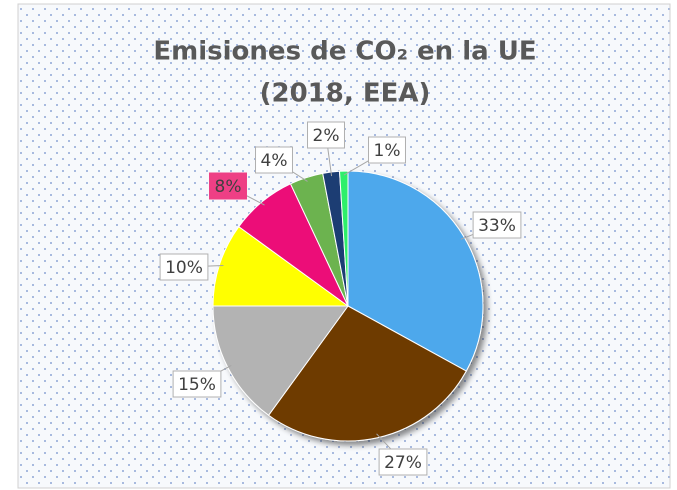 The height and width of the screenshot is (490, 677). I want to click on data-label: 2%, so click(326, 136).